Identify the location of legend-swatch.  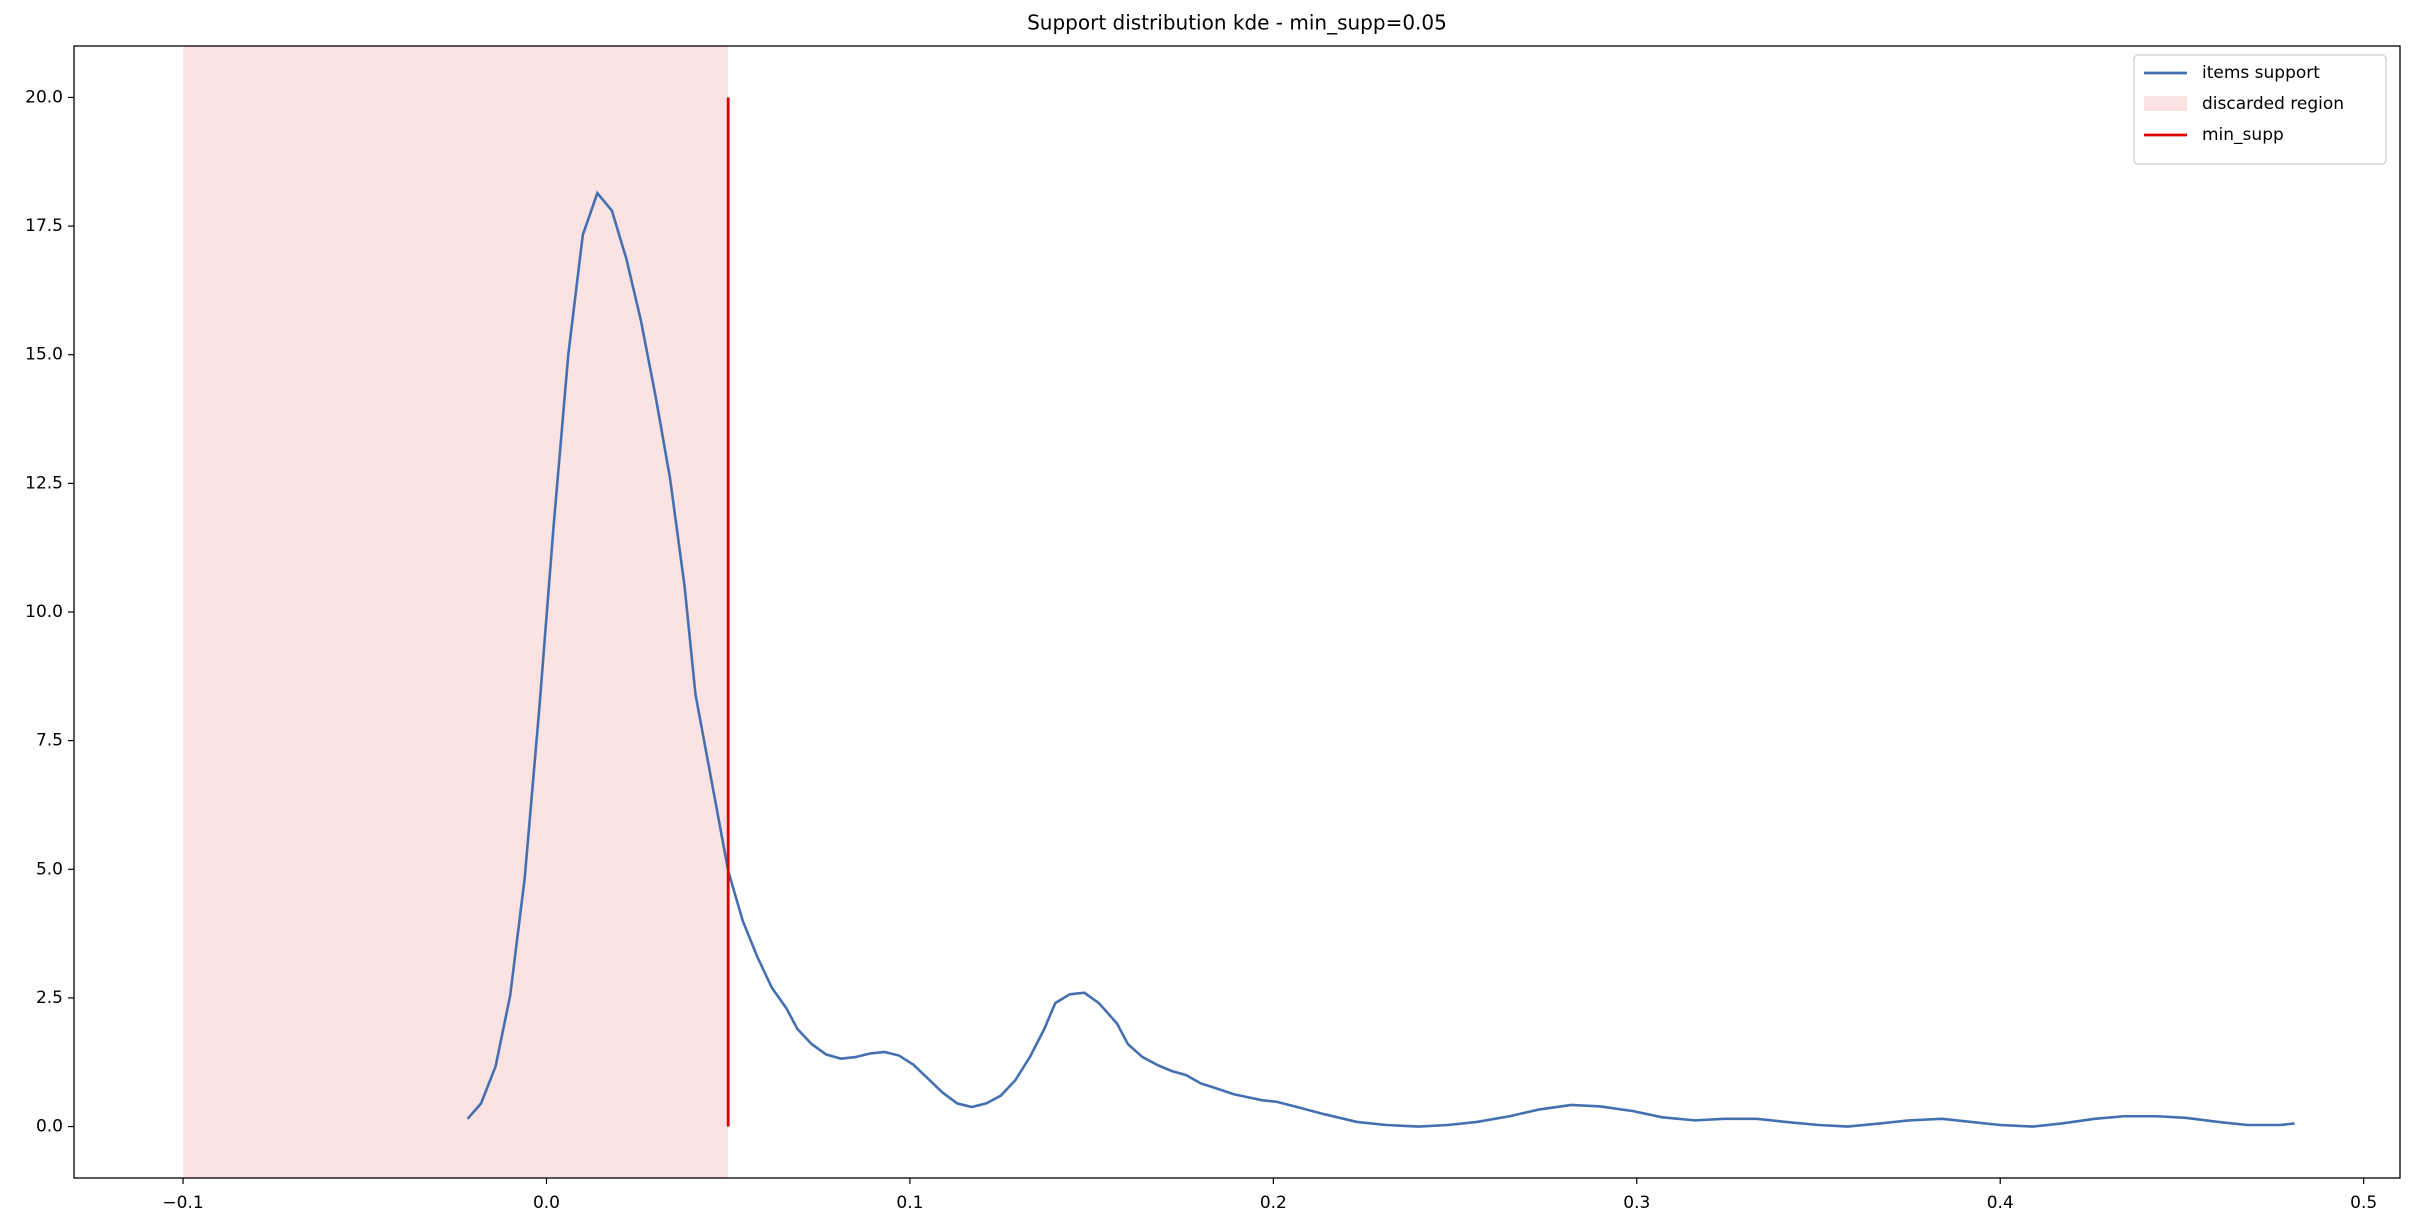
(2165, 103).